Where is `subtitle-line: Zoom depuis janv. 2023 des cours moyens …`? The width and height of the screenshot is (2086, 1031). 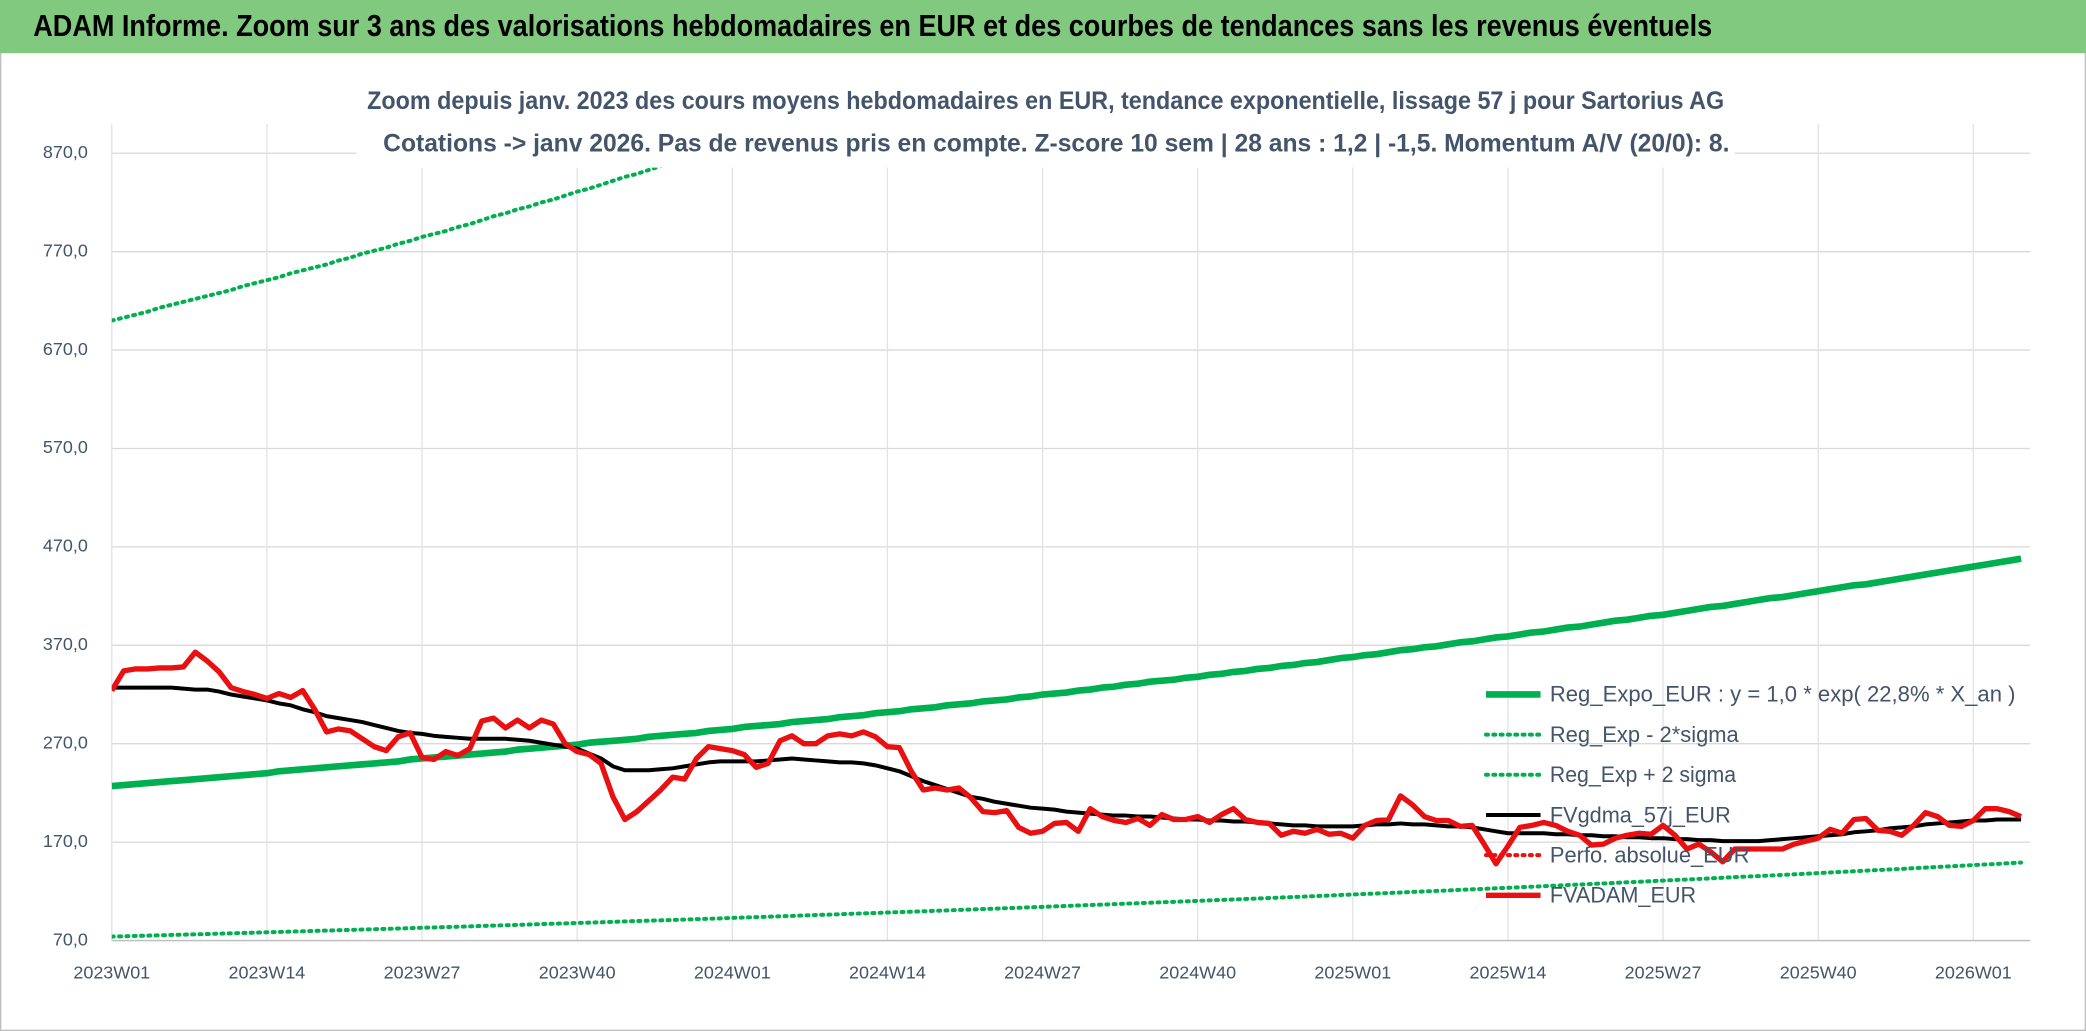 subtitle-line: Zoom depuis janv. 2023 des cours moyens … is located at coordinates (1045, 101).